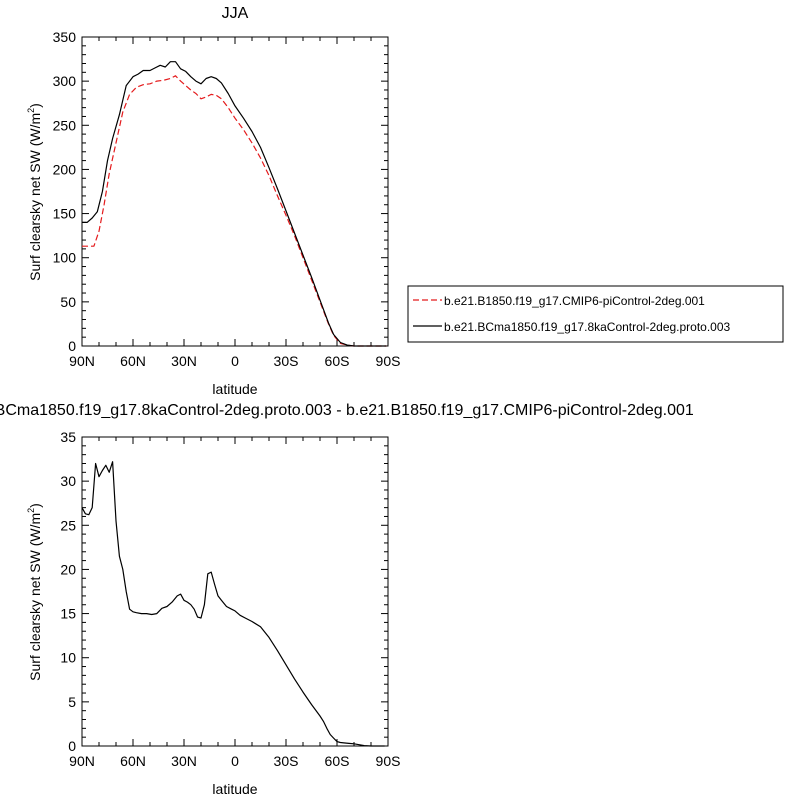 The height and width of the screenshot is (800, 800). I want to click on bottom-x-axis-title: latitude, so click(234, 789).